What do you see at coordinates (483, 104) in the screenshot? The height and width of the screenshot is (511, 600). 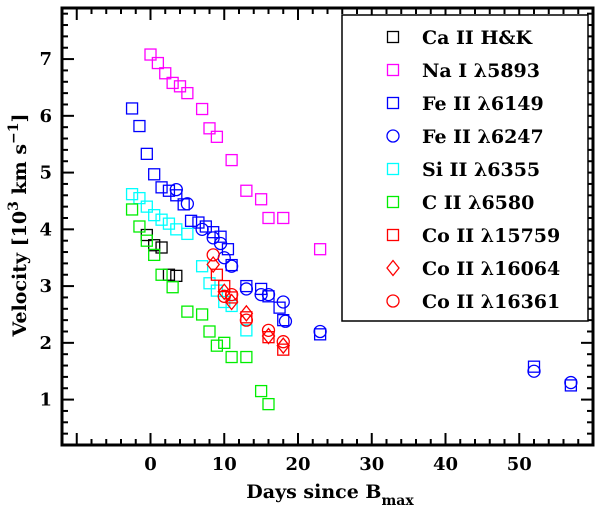 I see `legend-label: Fe II λ6149` at bounding box center [483, 104].